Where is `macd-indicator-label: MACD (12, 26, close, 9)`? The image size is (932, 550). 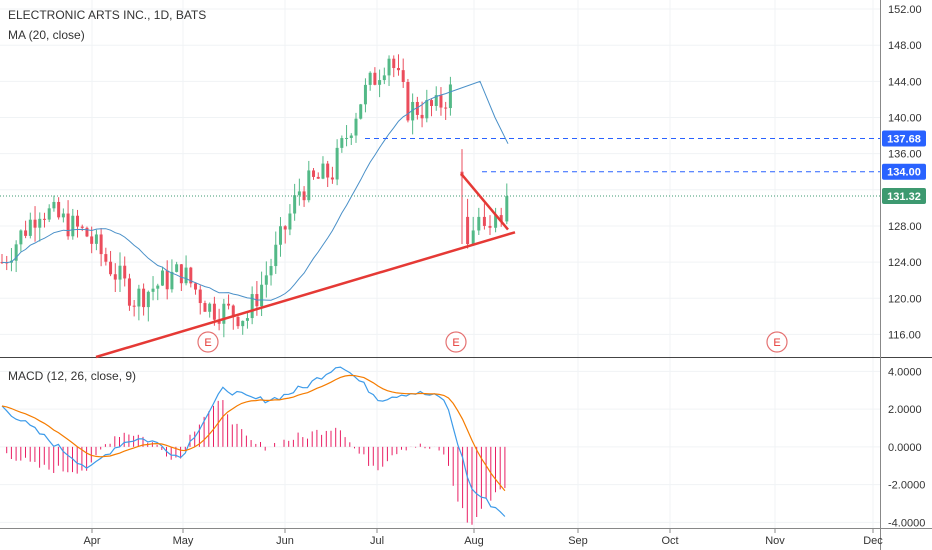 macd-indicator-label: MACD (12, 26, close, 9) is located at coordinates (72, 376).